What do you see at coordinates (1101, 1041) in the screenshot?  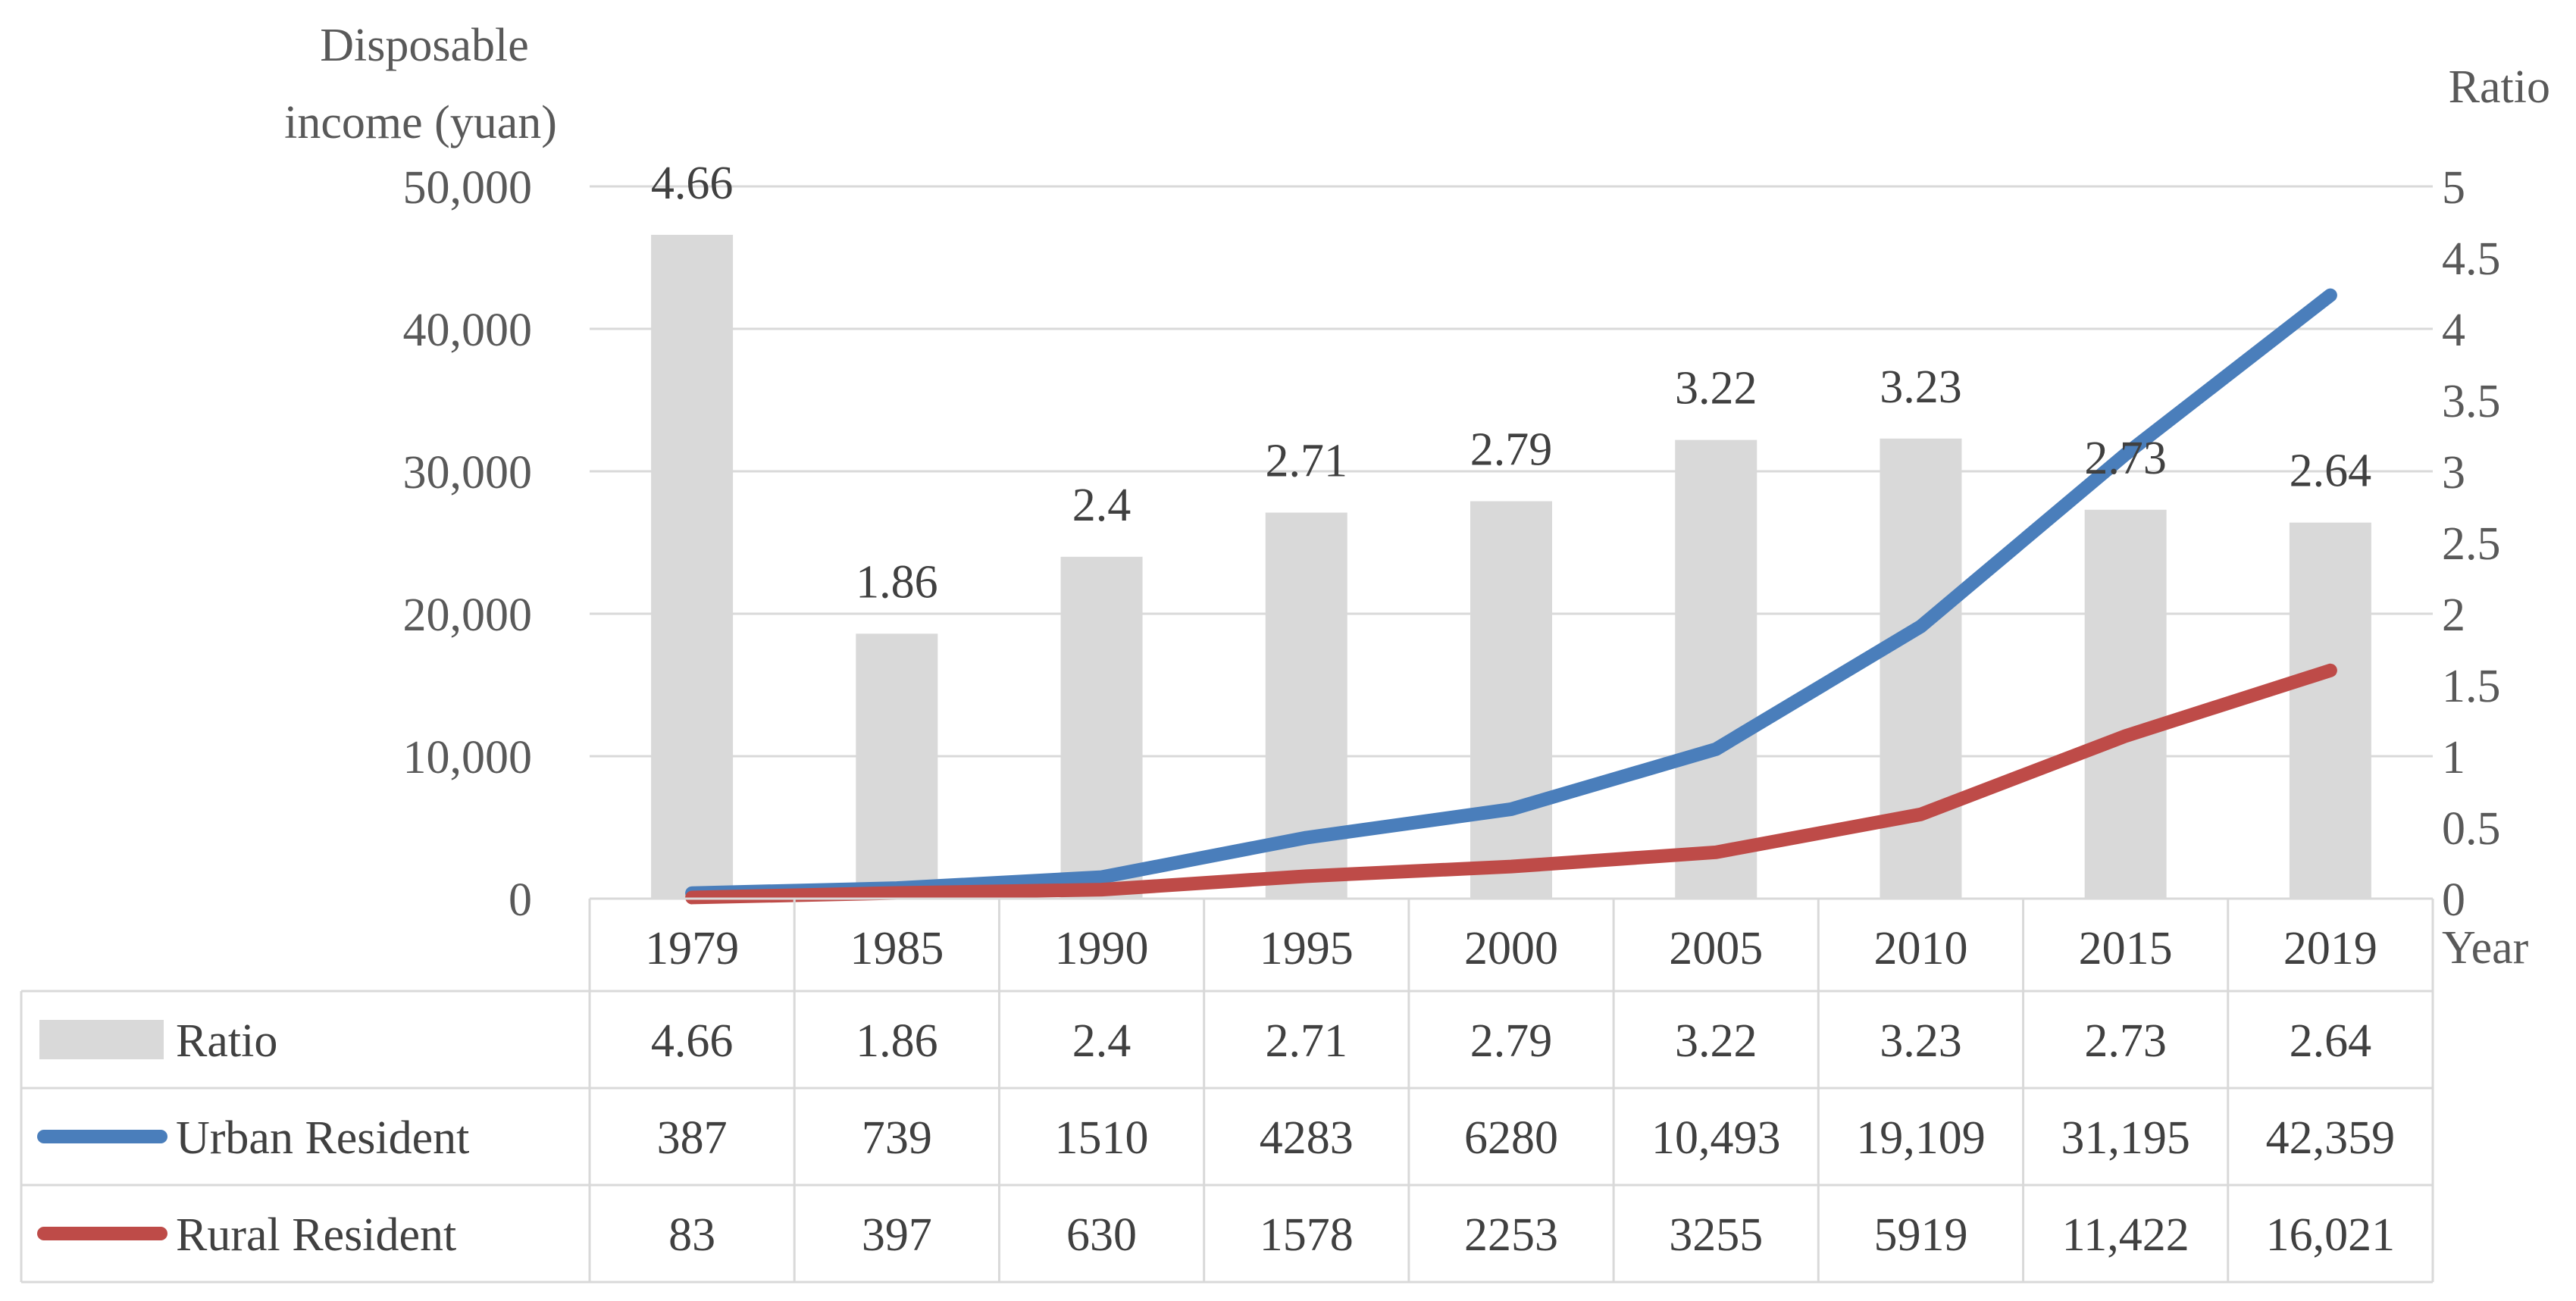 I see `table-cell: 2.4` at bounding box center [1101, 1041].